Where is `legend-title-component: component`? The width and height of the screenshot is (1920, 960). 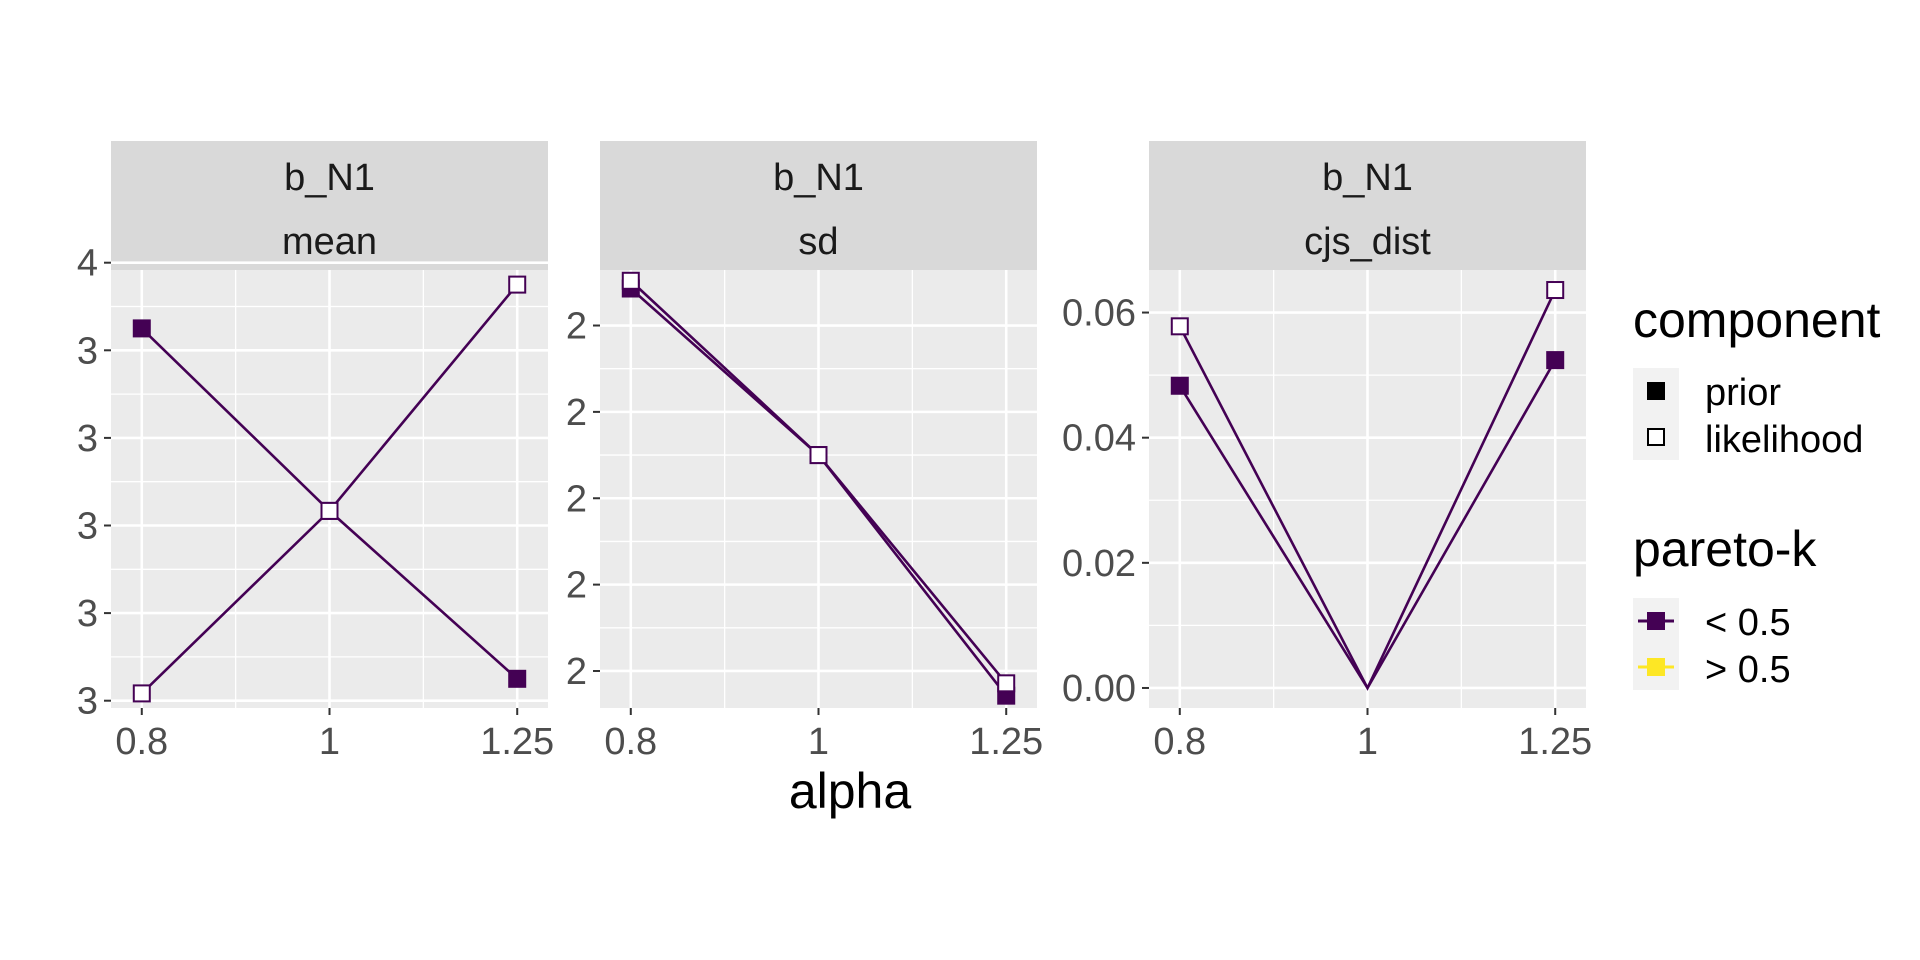
legend-title-component: component is located at coordinates (1756, 320).